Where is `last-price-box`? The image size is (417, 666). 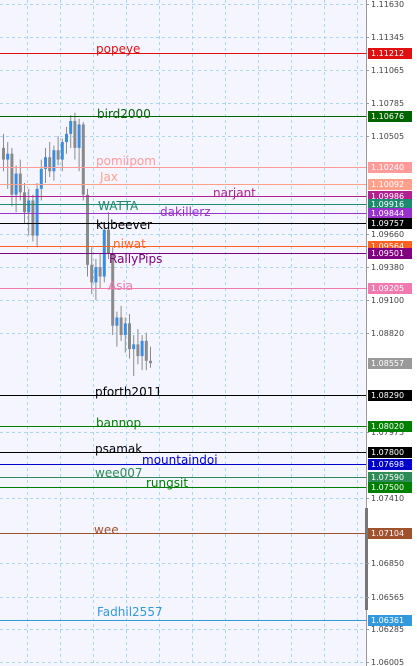 last-price-box is located at coordinates (390, 363).